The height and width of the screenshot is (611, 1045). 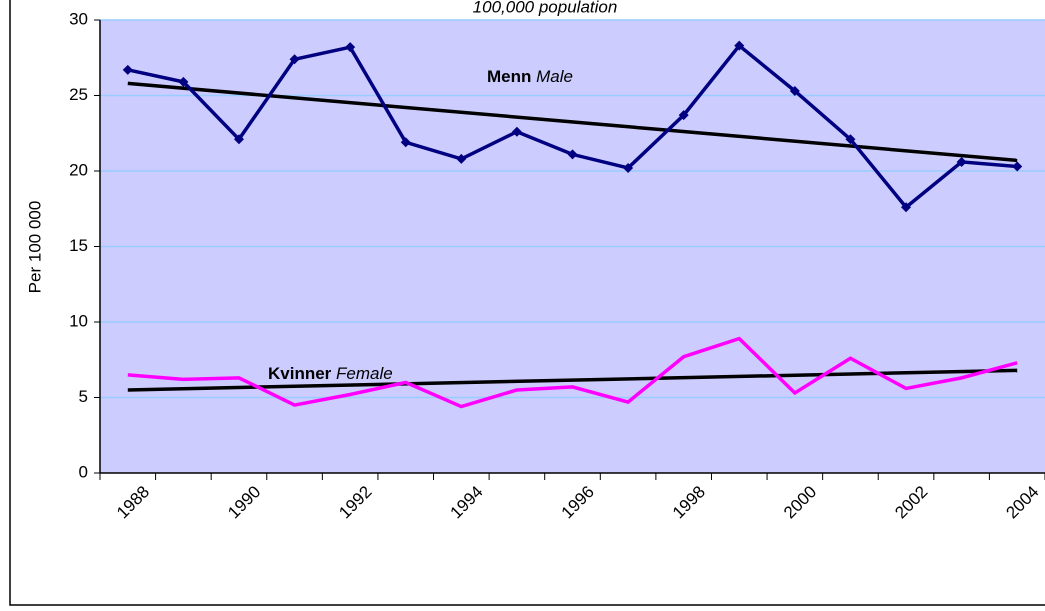 What do you see at coordinates (78, 18) in the screenshot?
I see `y-tick-label: 30` at bounding box center [78, 18].